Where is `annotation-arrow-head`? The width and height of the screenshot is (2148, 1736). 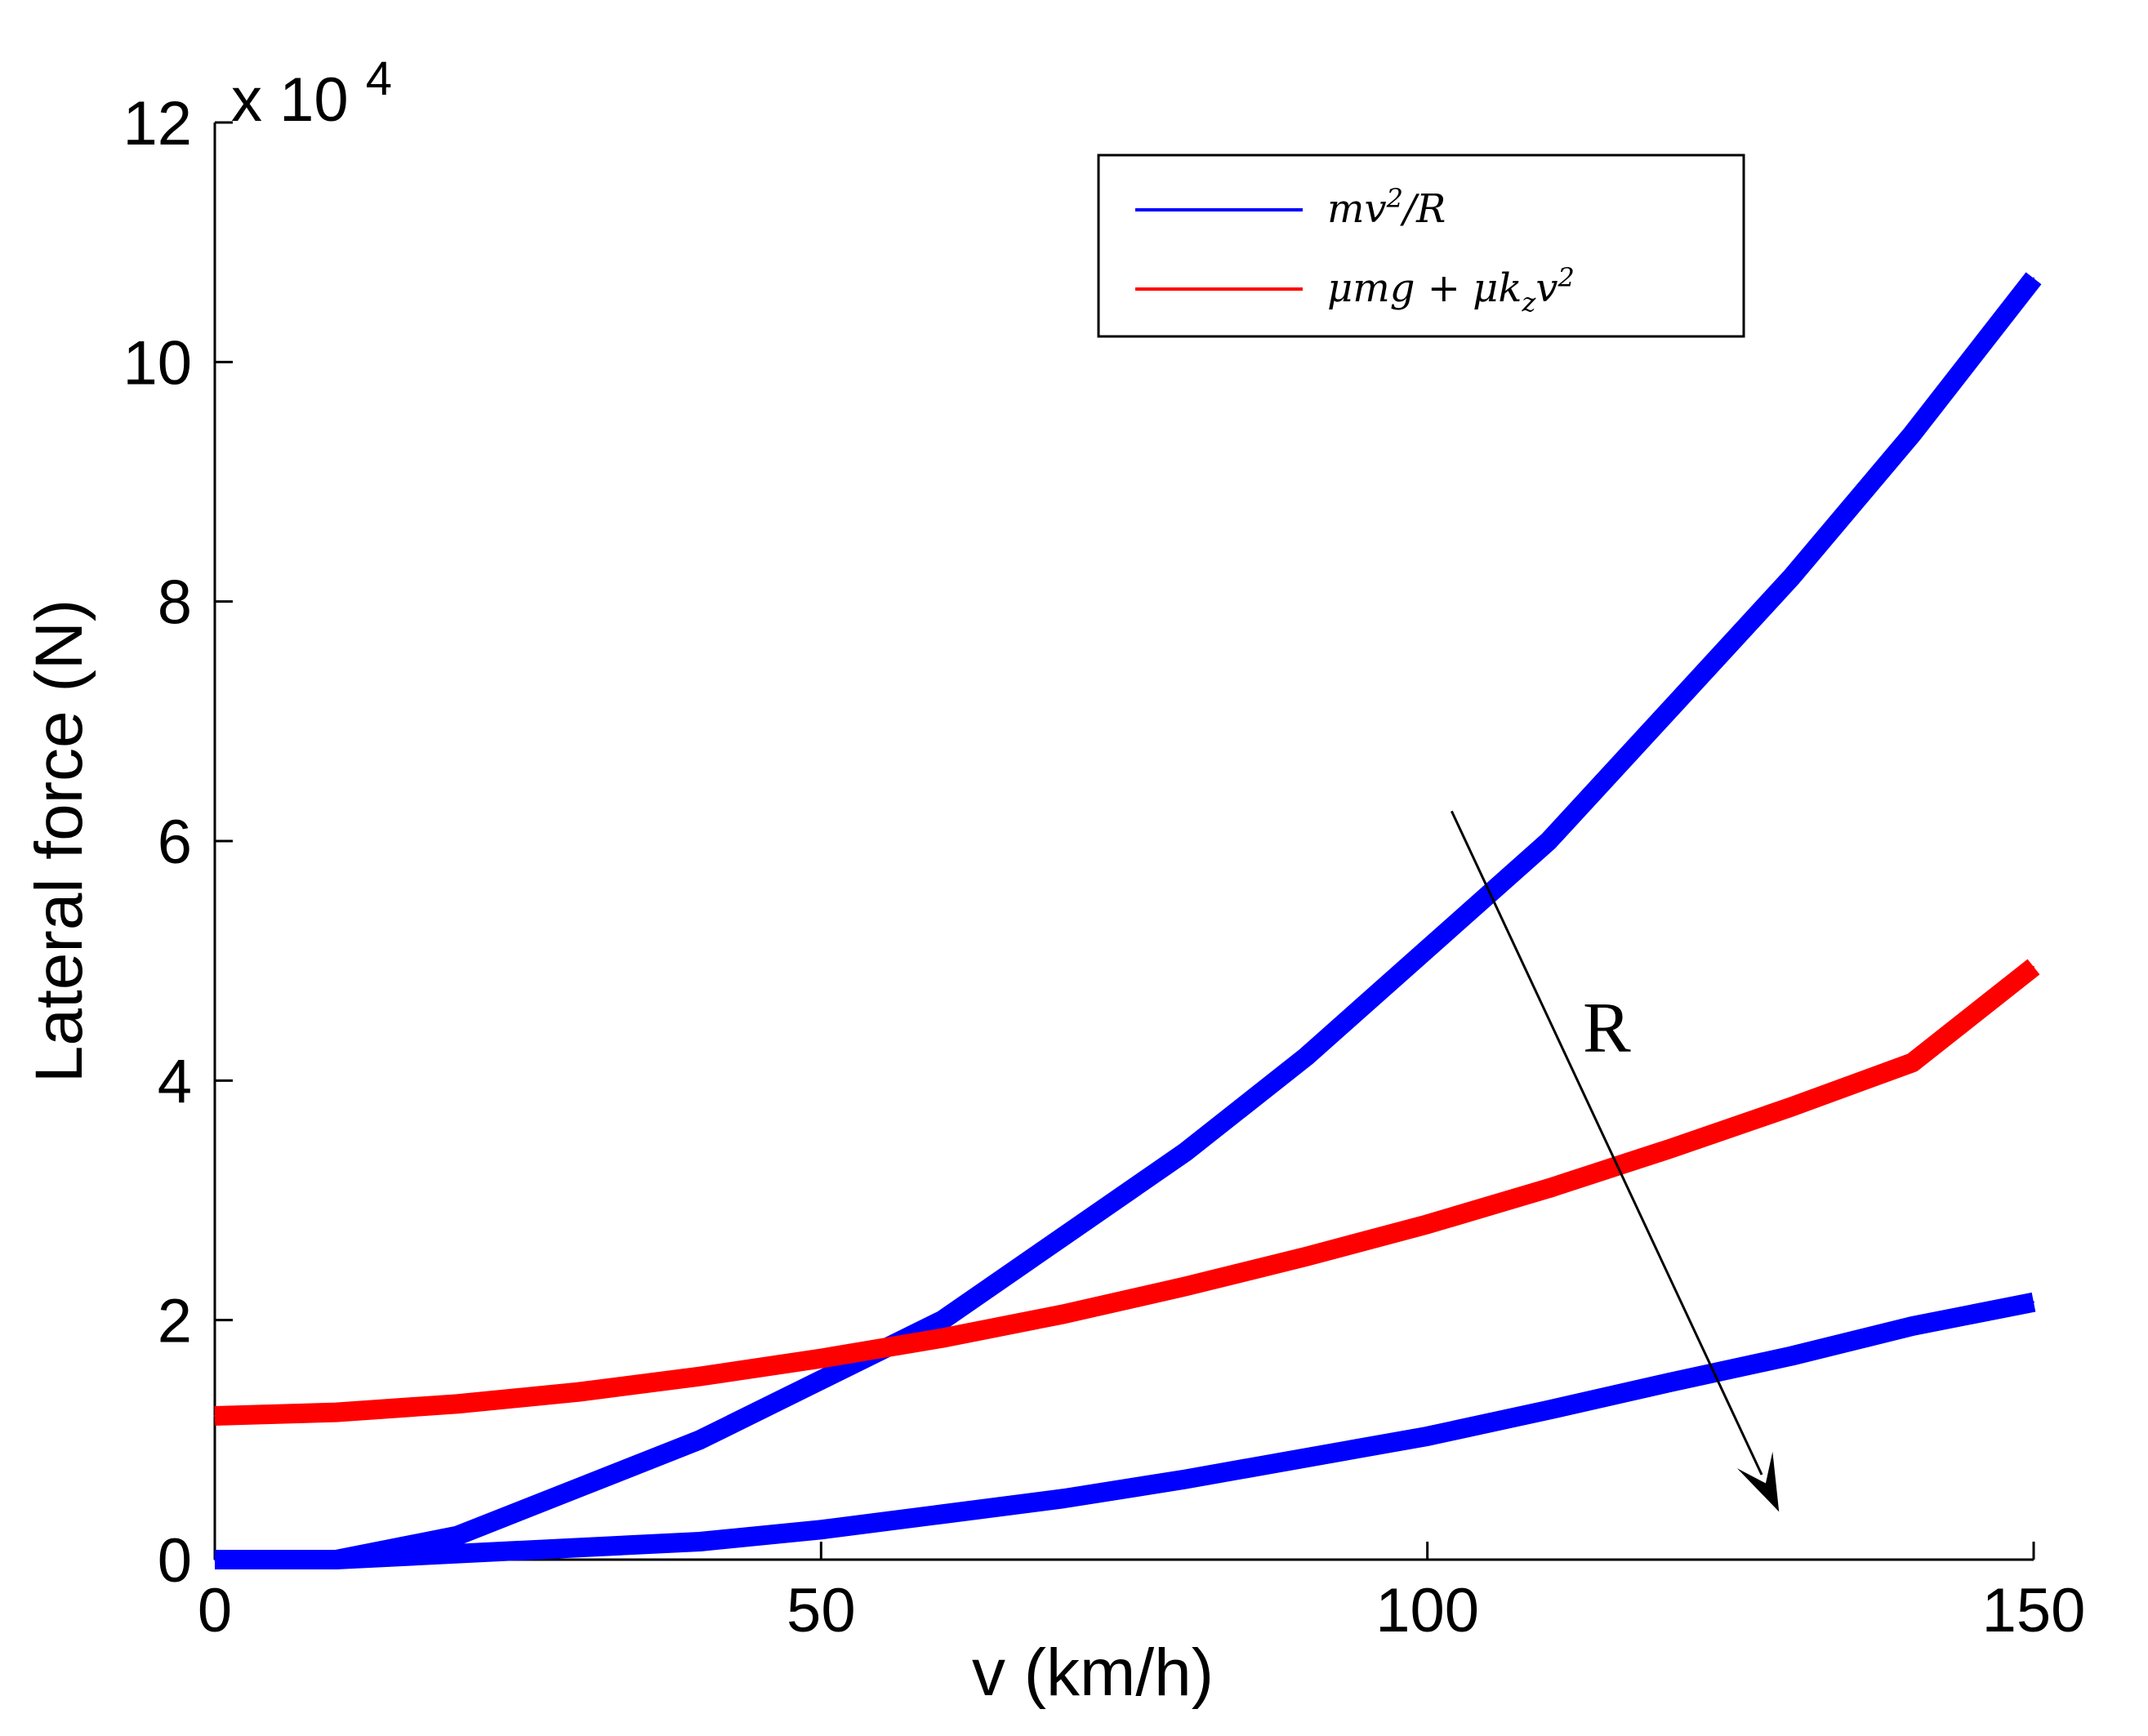
annotation-arrow-head is located at coordinates (1758, 1481).